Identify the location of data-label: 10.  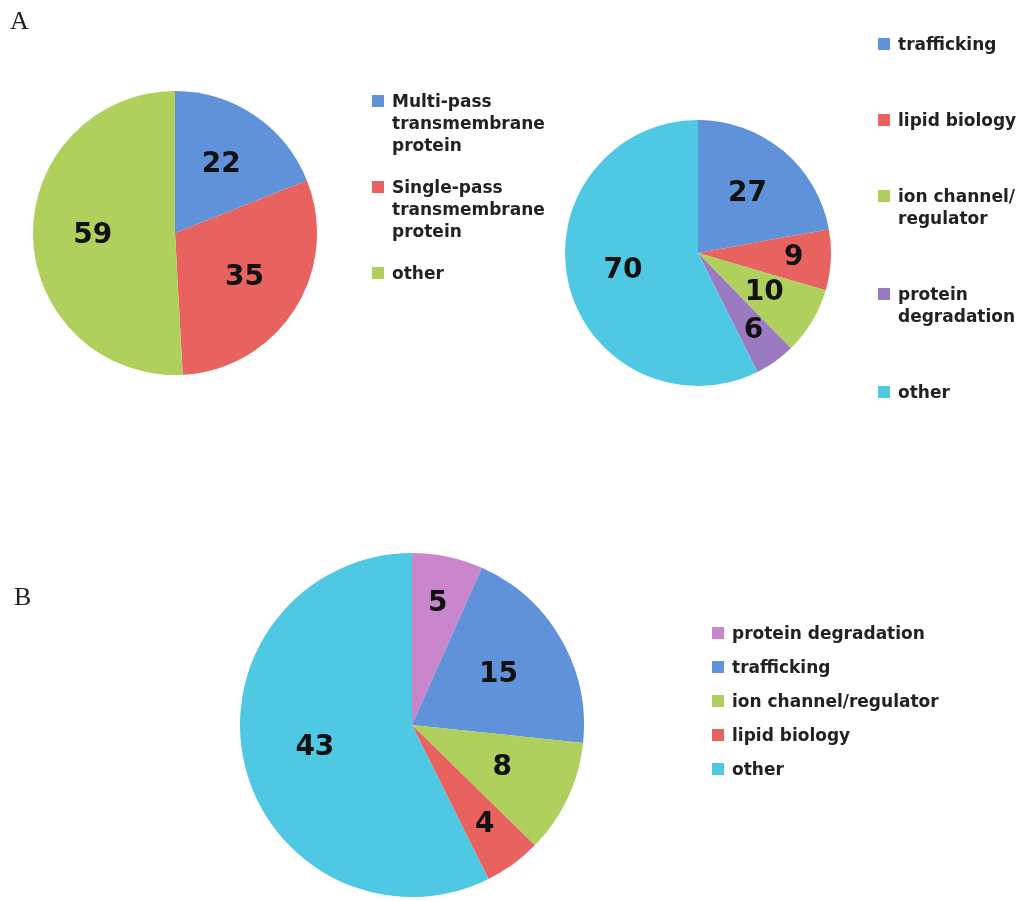
(764, 290).